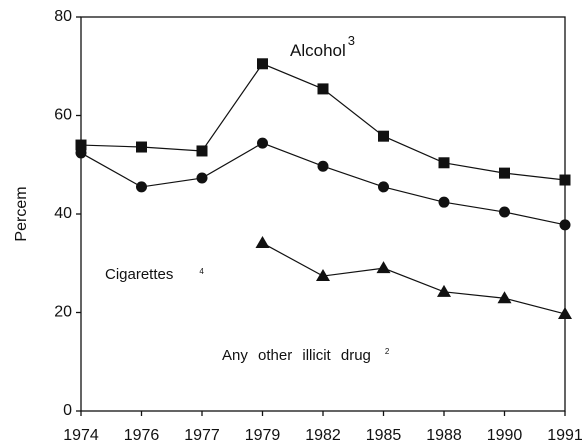  What do you see at coordinates (263, 435) in the screenshot?
I see `x-tick-label: 1979` at bounding box center [263, 435].